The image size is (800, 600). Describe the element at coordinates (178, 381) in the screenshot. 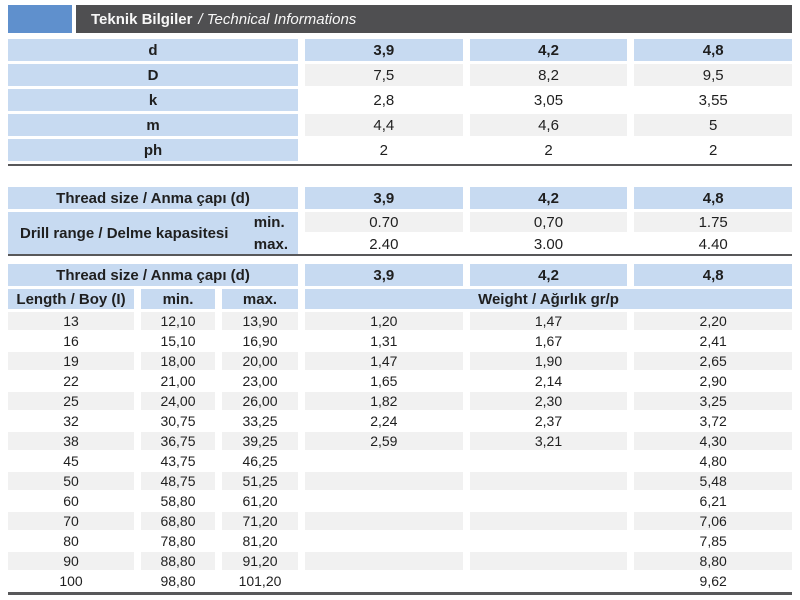

I see `min-value: 21,00` at that location.